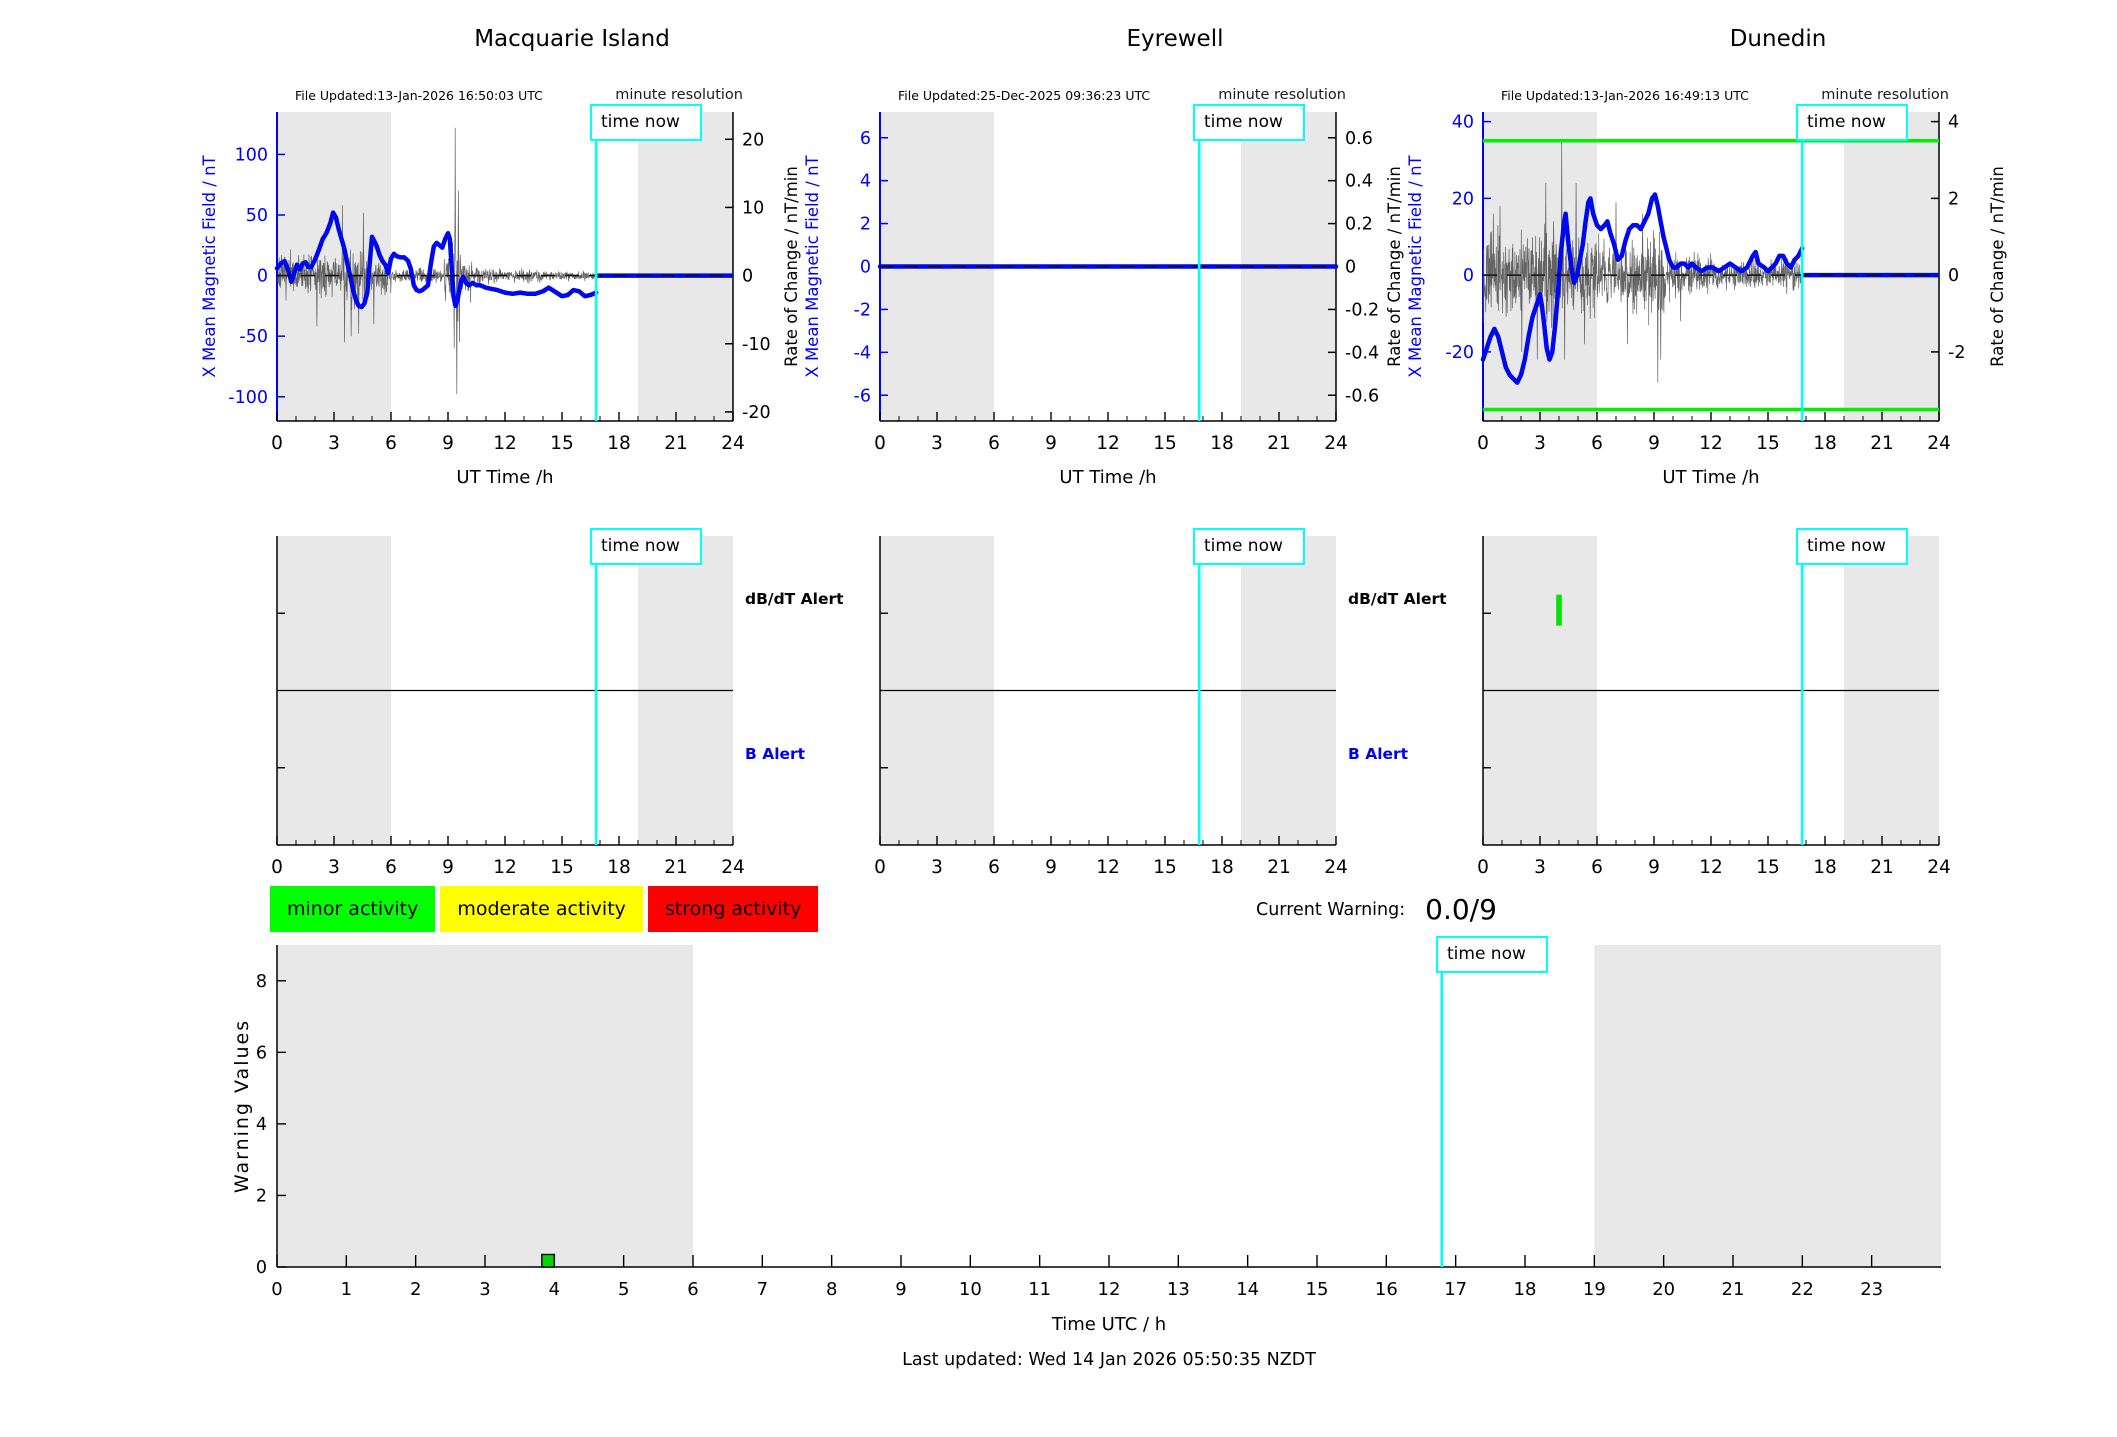  Describe the element at coordinates (1953, 199) in the screenshot. I see `y-tick-label-right: 2` at that location.